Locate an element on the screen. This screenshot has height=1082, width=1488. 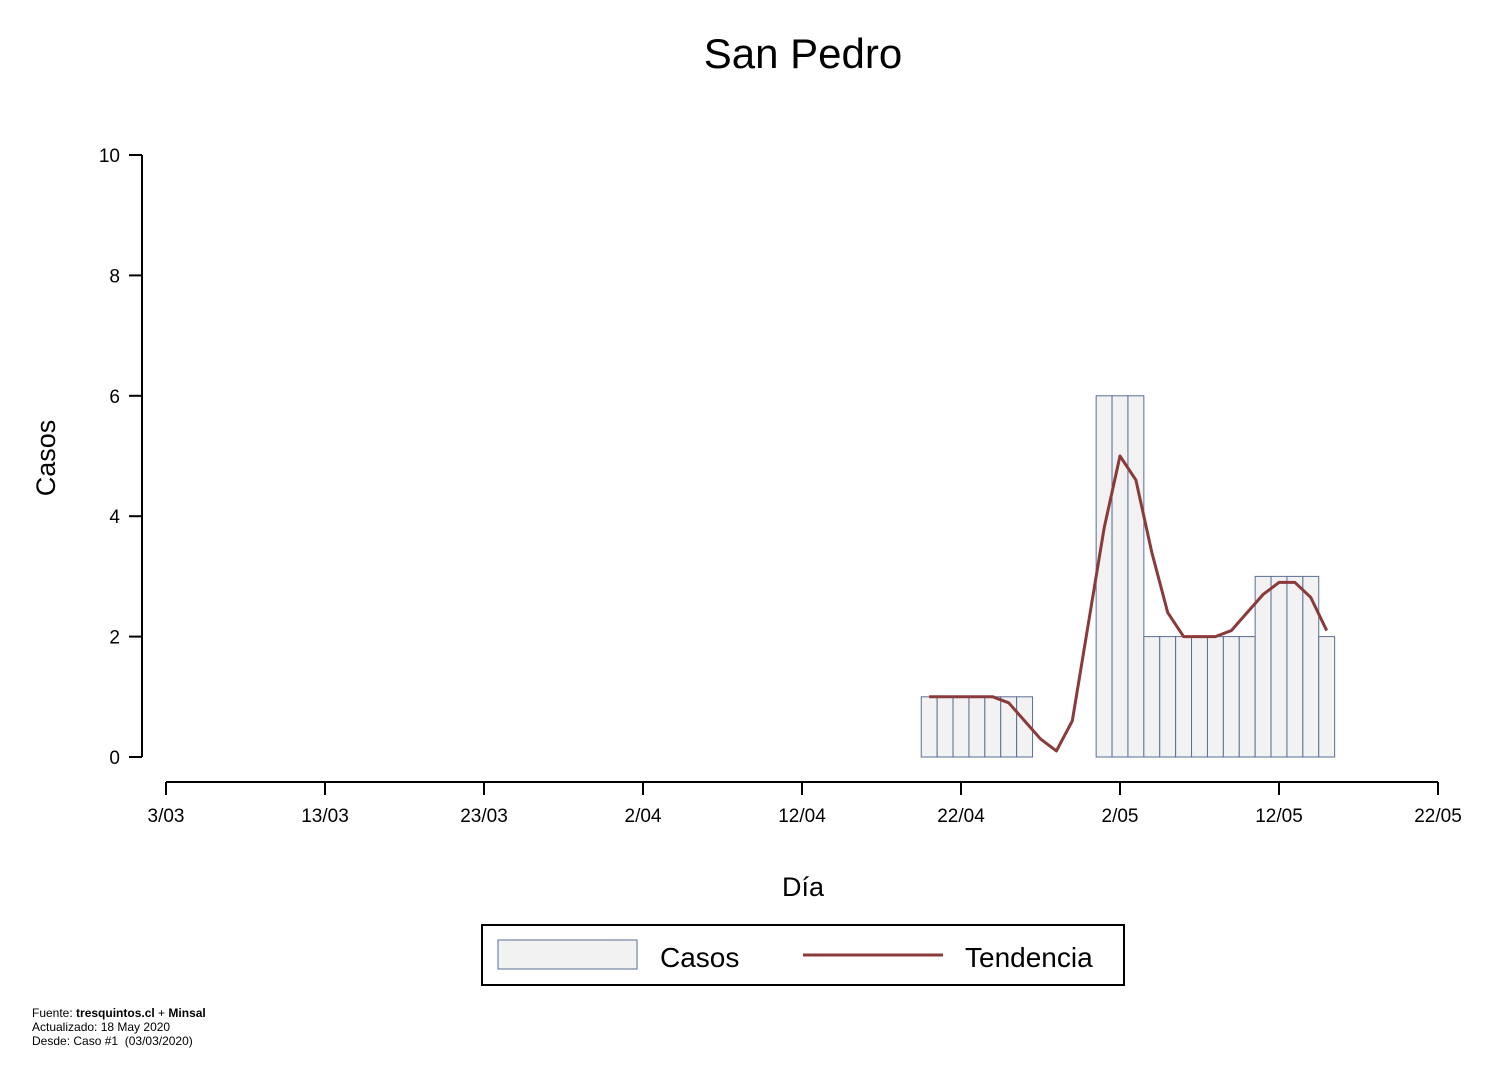
y-tick-label: 8 is located at coordinates (114, 276).